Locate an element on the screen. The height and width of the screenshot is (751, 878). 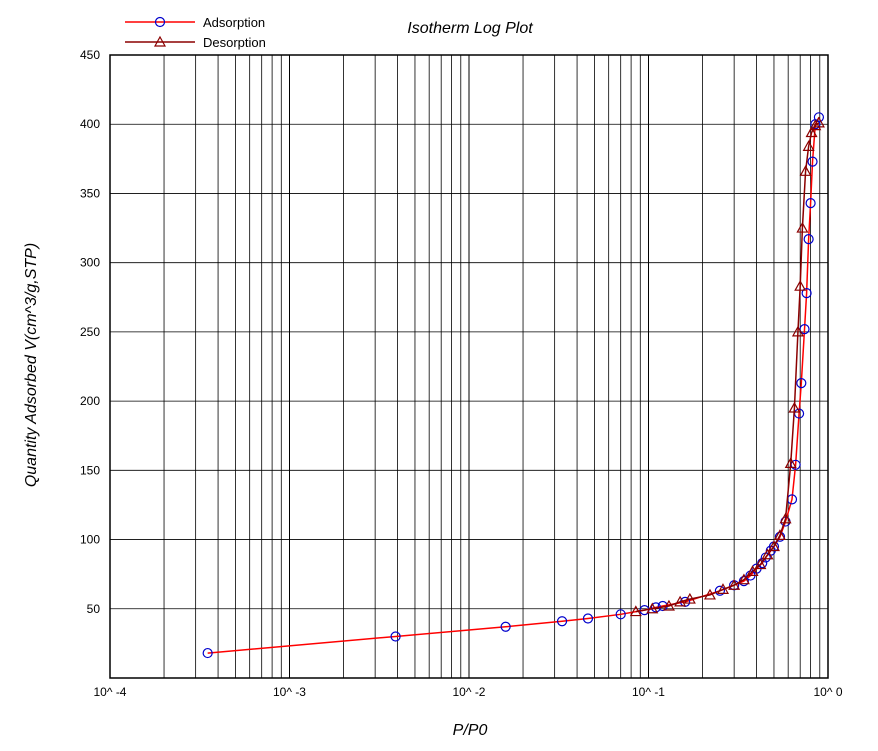
legend-item-desorption: Desorption is located at coordinates (195, 42).